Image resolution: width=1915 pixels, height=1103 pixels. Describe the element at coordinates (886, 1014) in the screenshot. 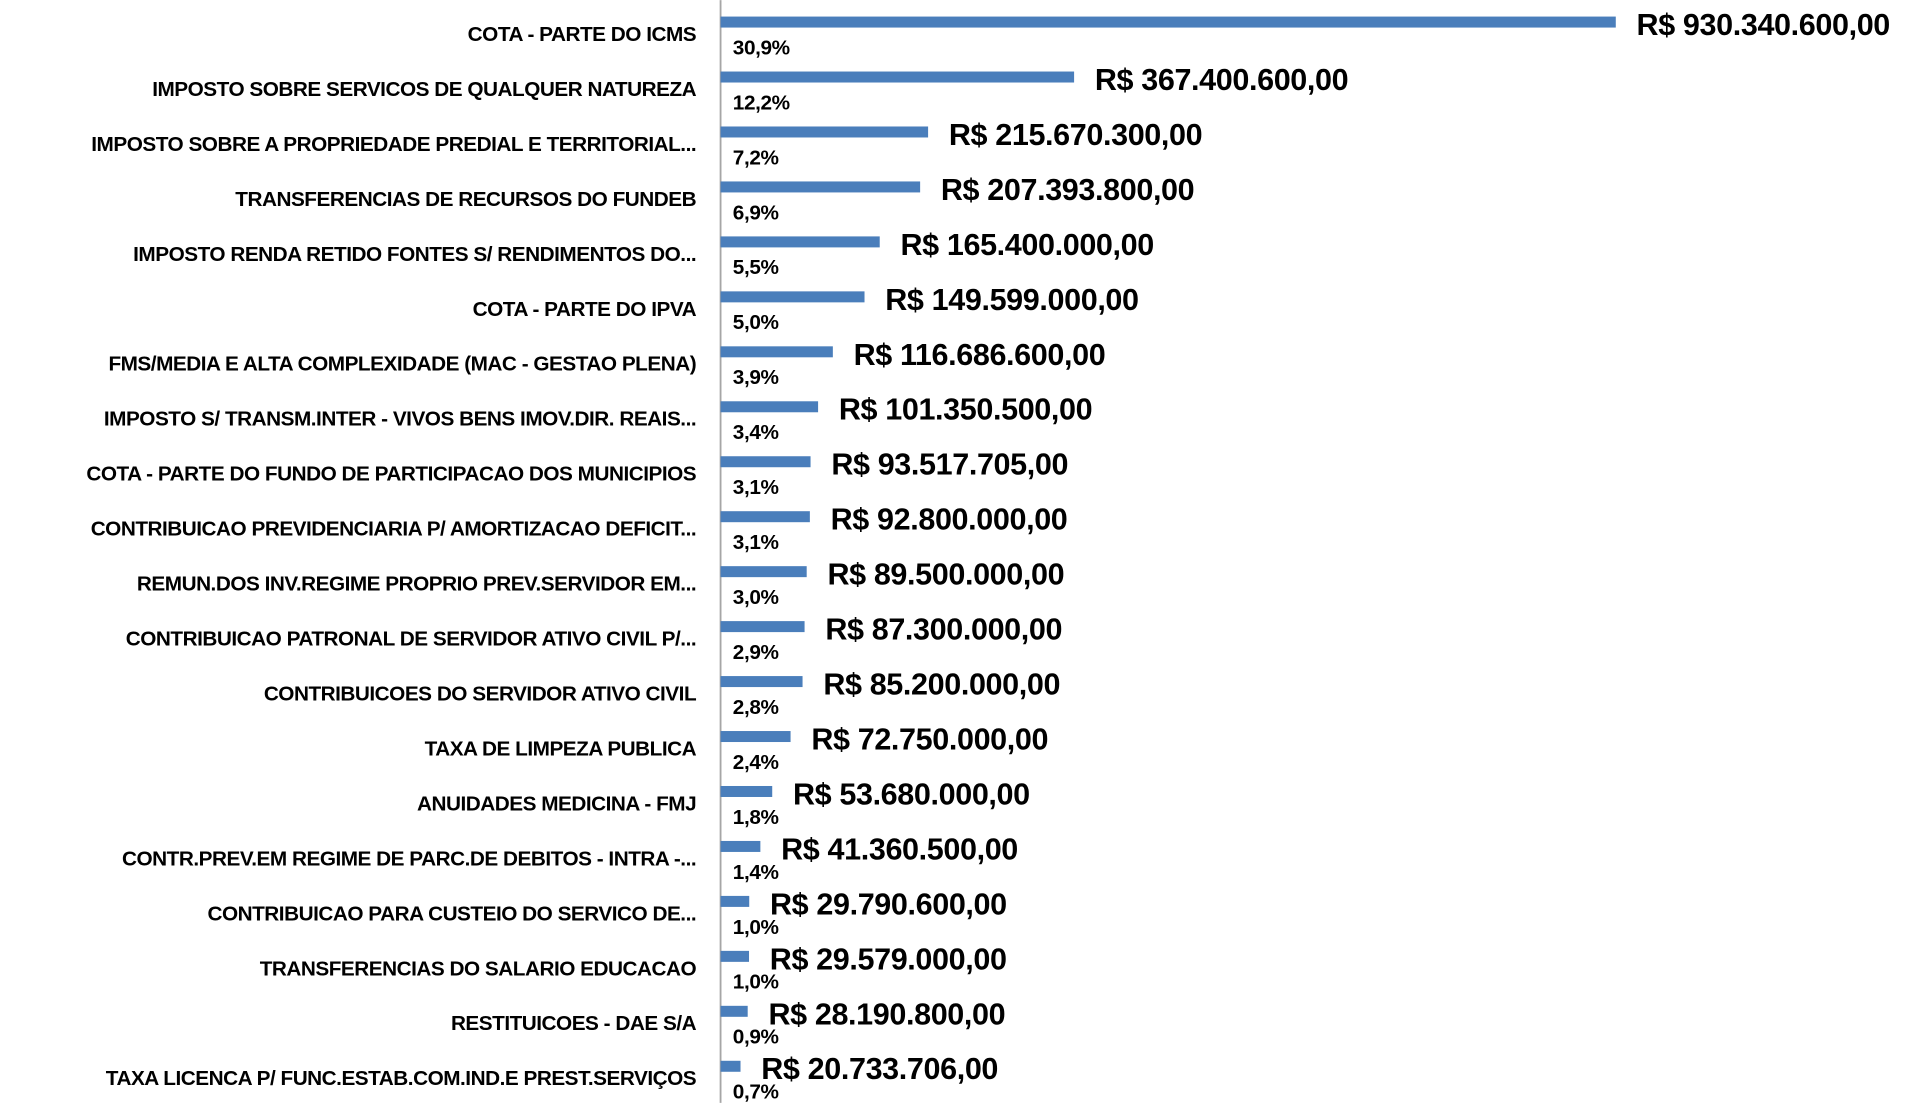

I see `value-label: R$ 28.190.800,00` at that location.